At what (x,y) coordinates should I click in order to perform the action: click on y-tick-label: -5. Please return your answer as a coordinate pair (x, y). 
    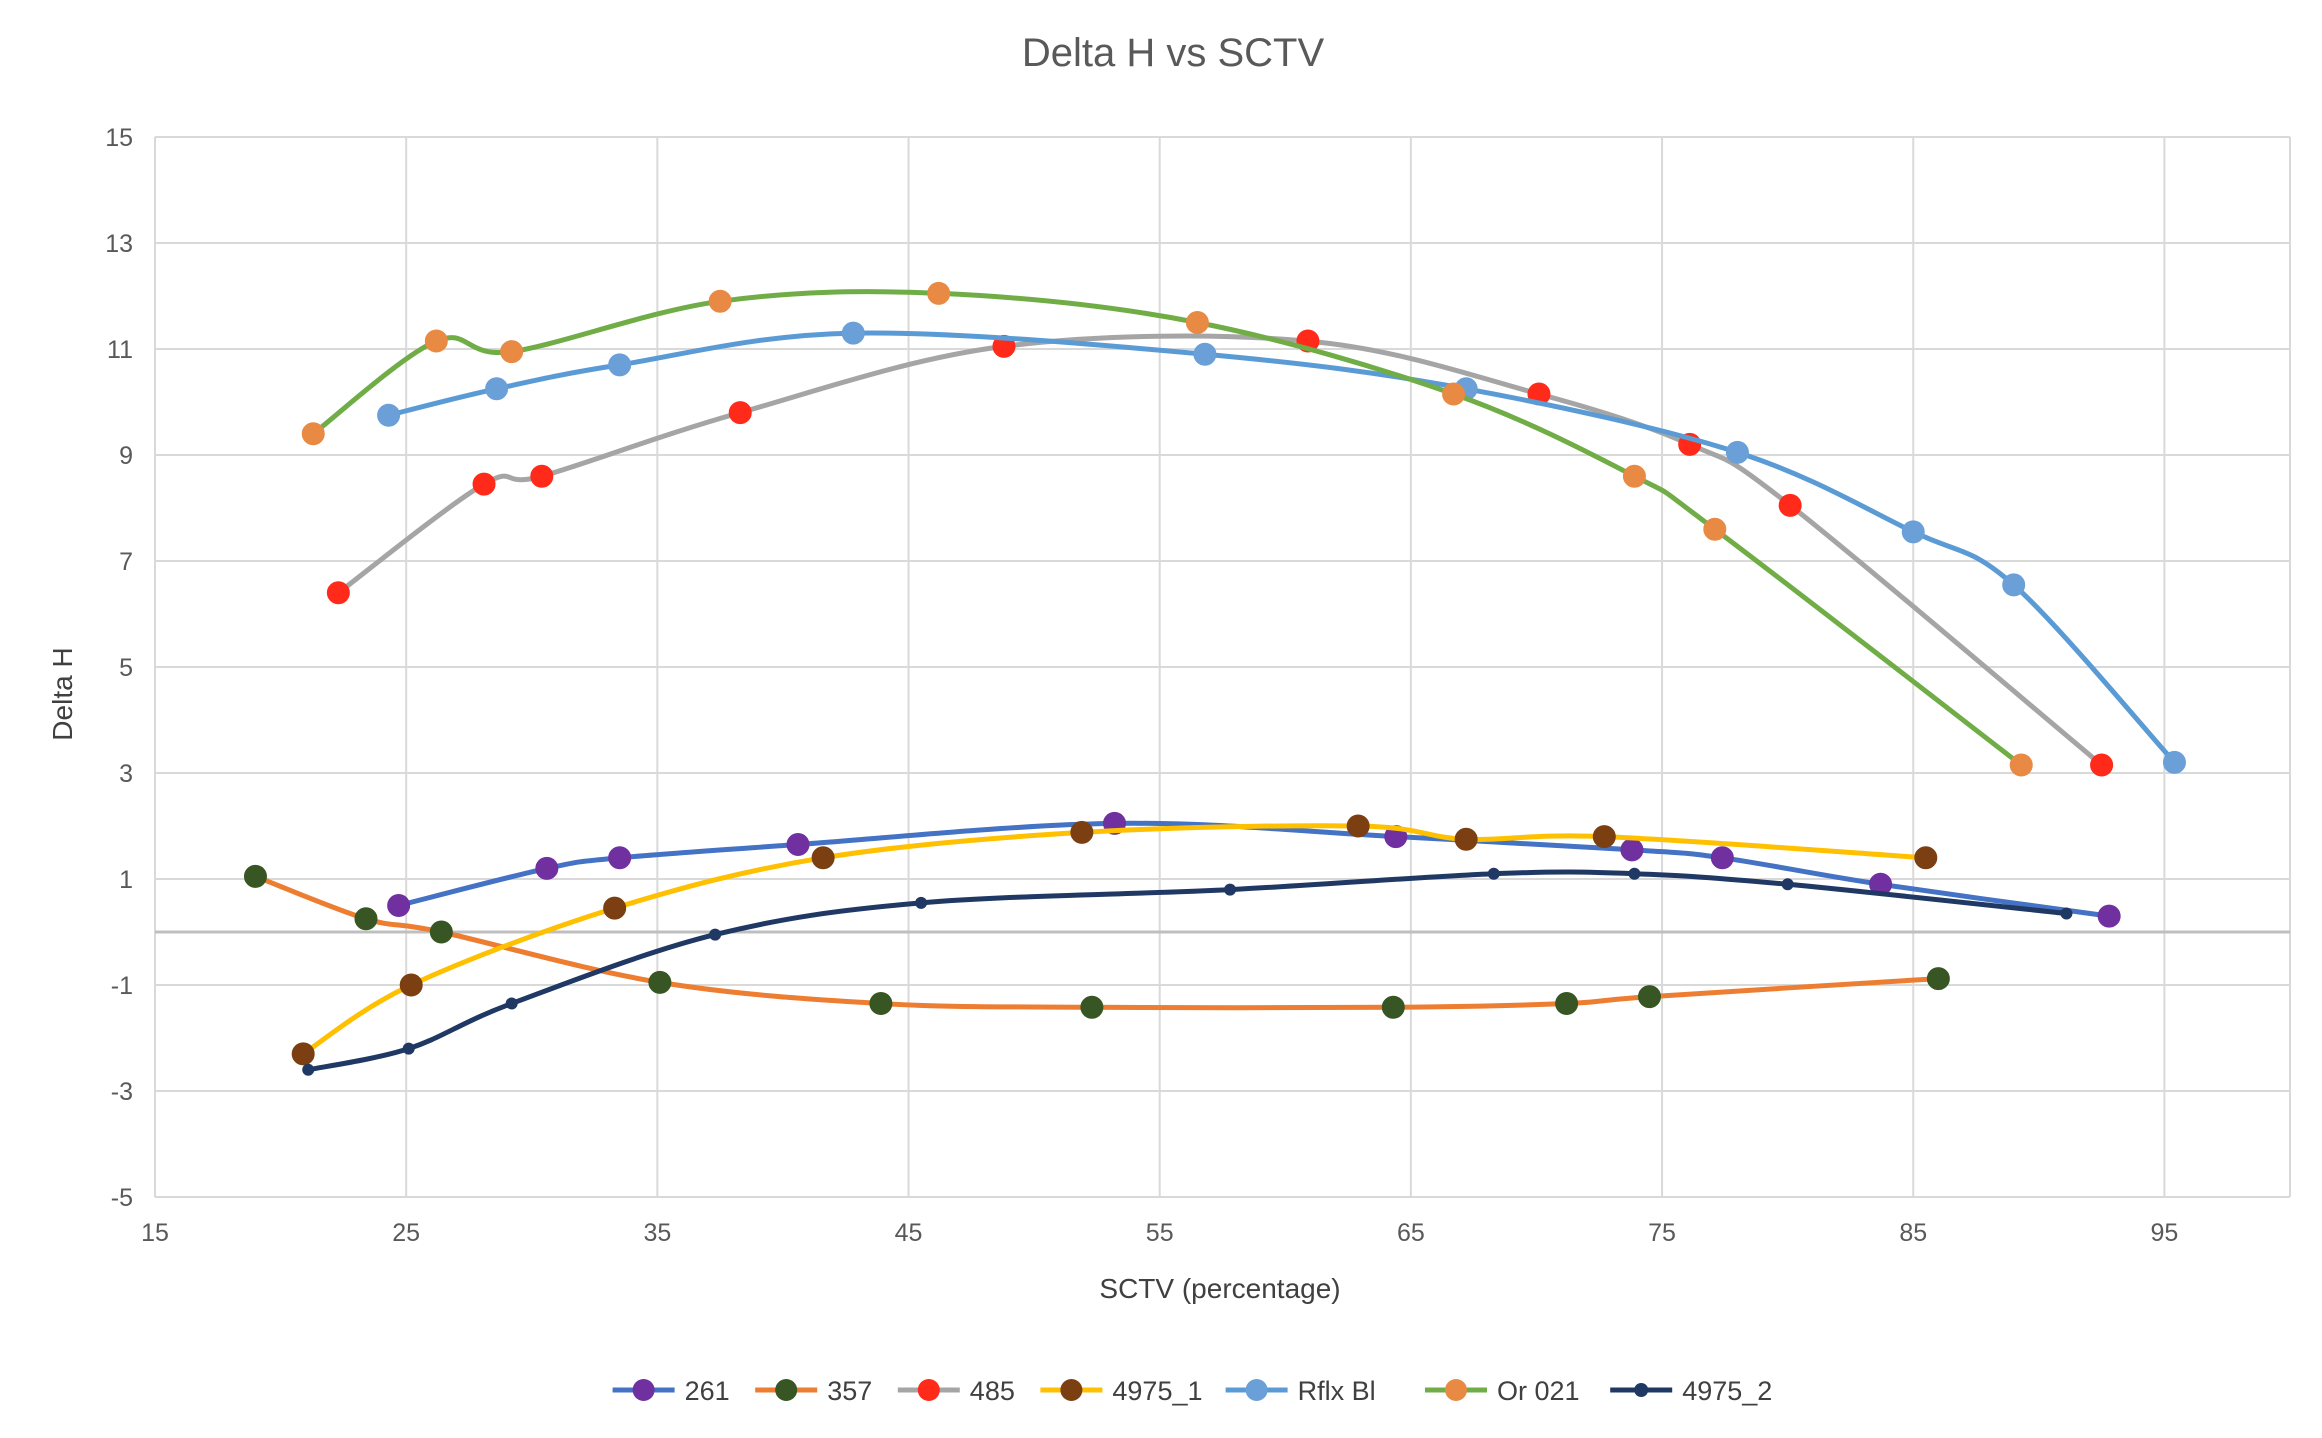
    Looking at the image, I should click on (122, 1198).